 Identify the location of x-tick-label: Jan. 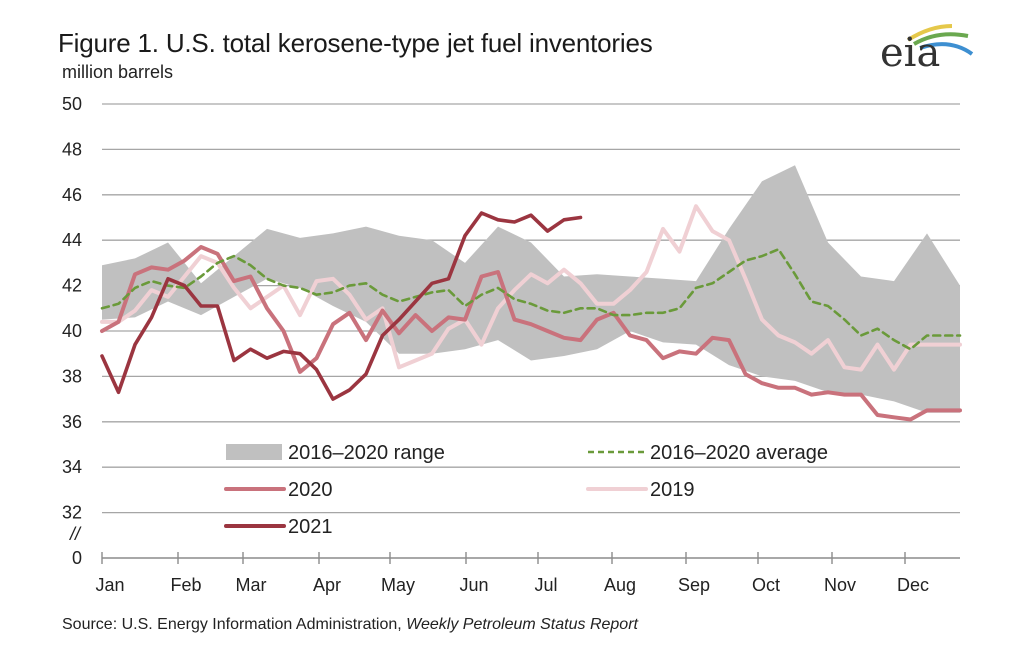
(109, 585).